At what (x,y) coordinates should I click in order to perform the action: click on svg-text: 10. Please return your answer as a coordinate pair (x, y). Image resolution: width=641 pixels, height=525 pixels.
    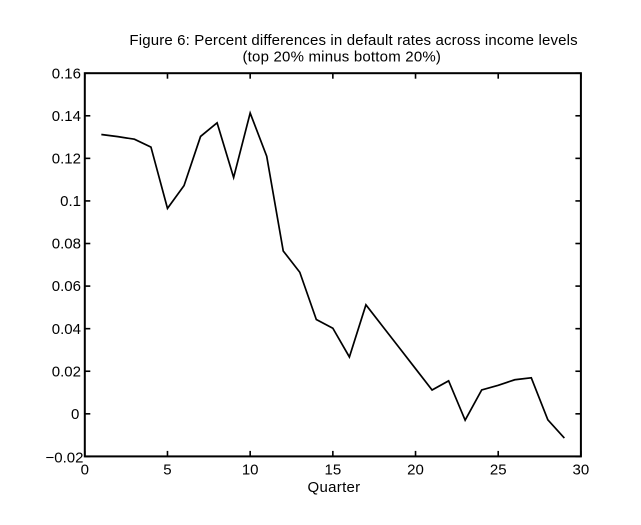
    Looking at the image, I should click on (250, 470).